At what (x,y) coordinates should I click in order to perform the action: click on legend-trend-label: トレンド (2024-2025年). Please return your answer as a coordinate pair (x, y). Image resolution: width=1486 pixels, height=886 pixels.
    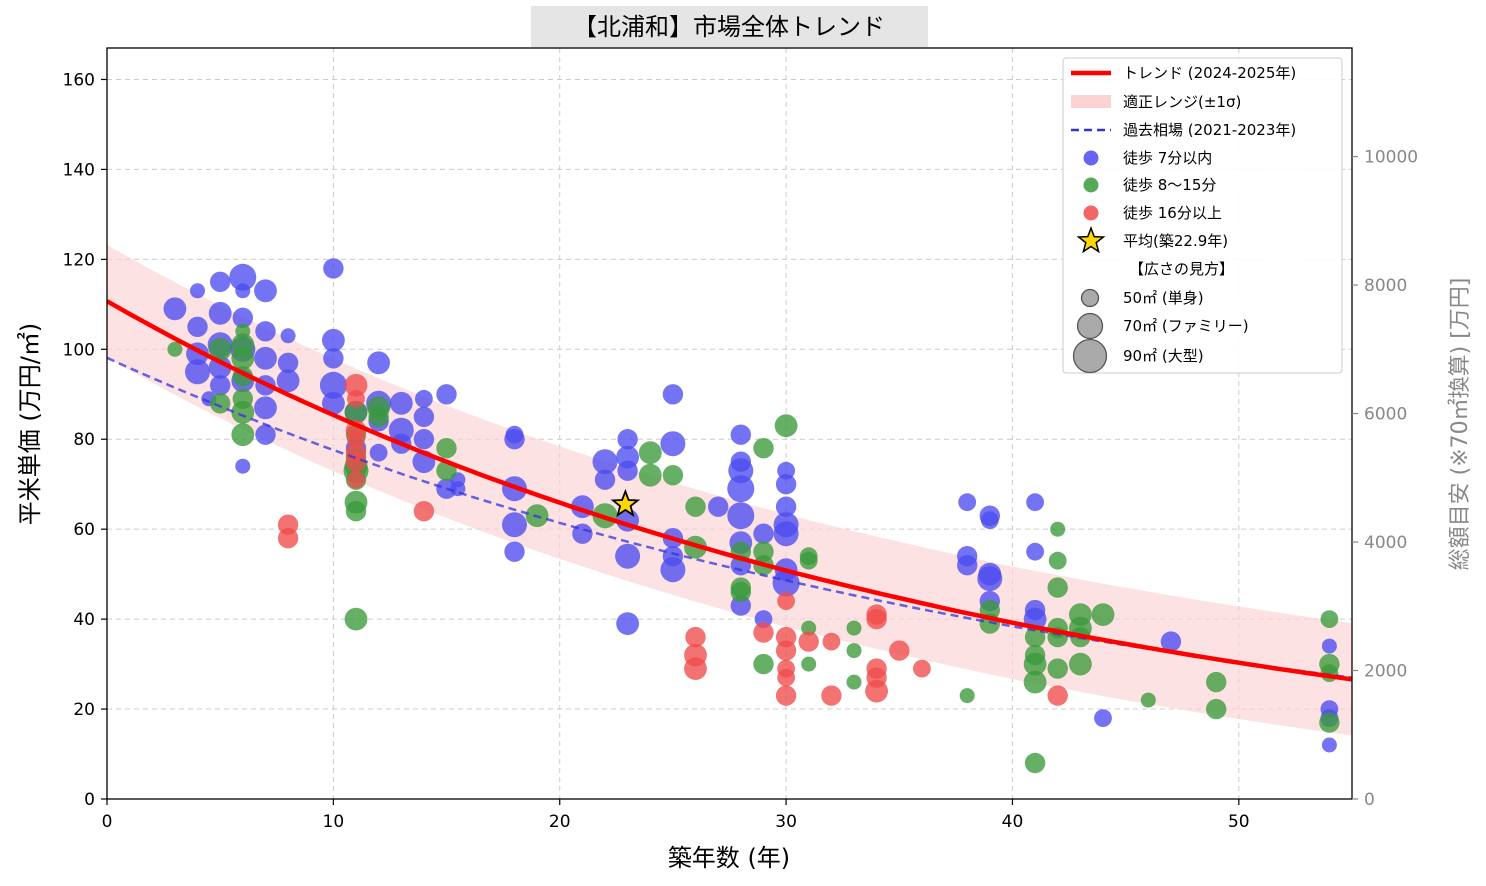
    Looking at the image, I should click on (1209, 73).